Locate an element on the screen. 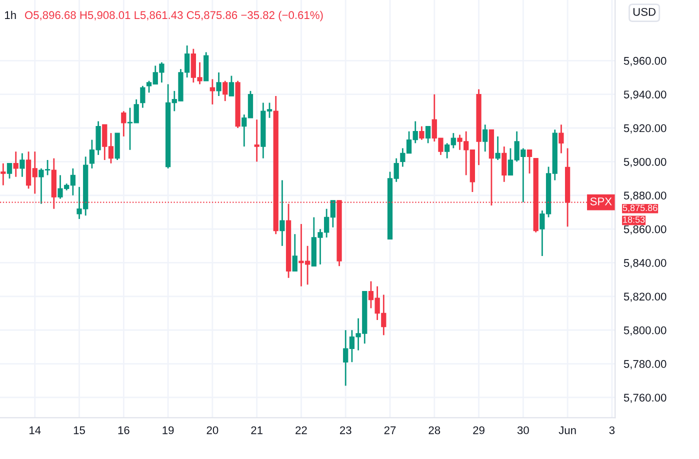 The image size is (699, 459). x-tick-label: 19 is located at coordinates (168, 430).